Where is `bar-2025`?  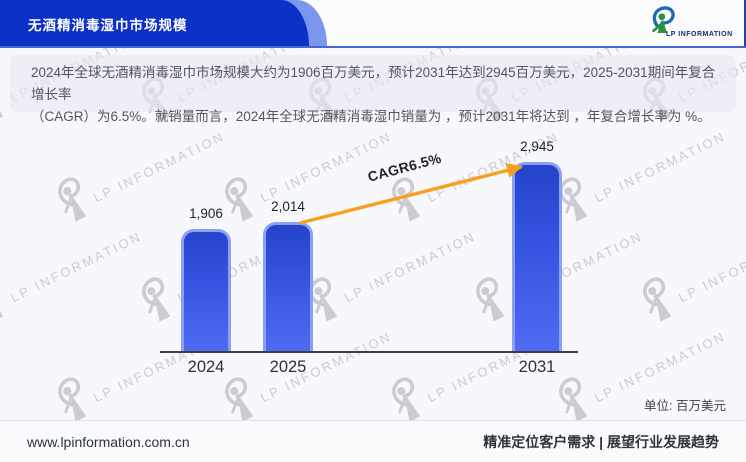
bar-2025 is located at coordinates (288, 286).